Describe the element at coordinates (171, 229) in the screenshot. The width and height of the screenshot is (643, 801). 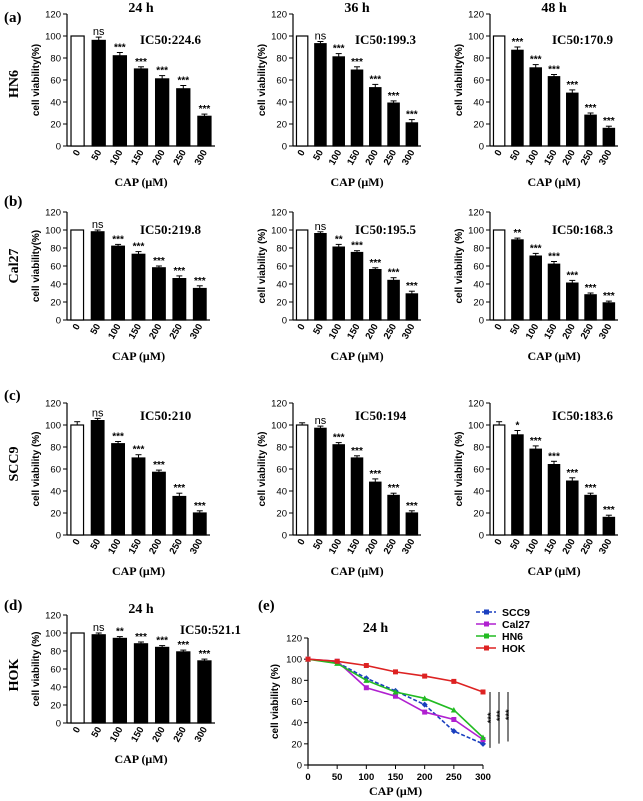
I see `ic50-label: IC50:219.8` at that location.